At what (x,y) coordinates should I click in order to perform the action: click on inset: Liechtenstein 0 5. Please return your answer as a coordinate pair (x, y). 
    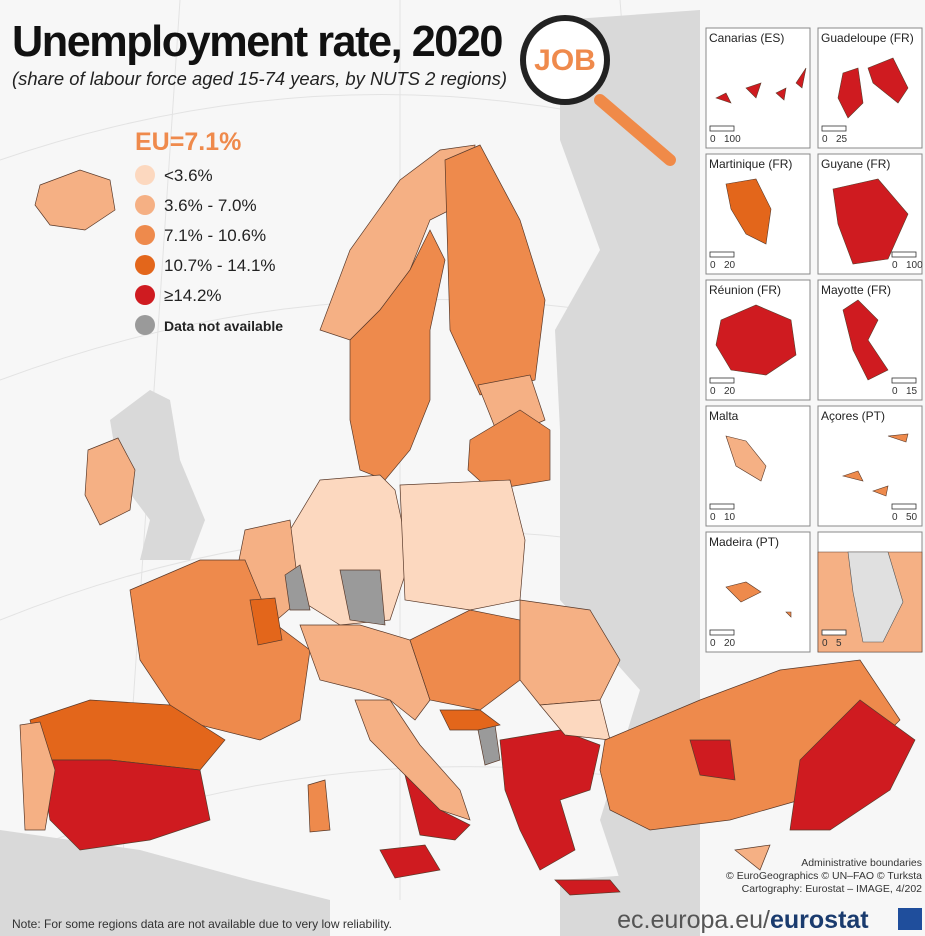
    Looking at the image, I should click on (870, 592).